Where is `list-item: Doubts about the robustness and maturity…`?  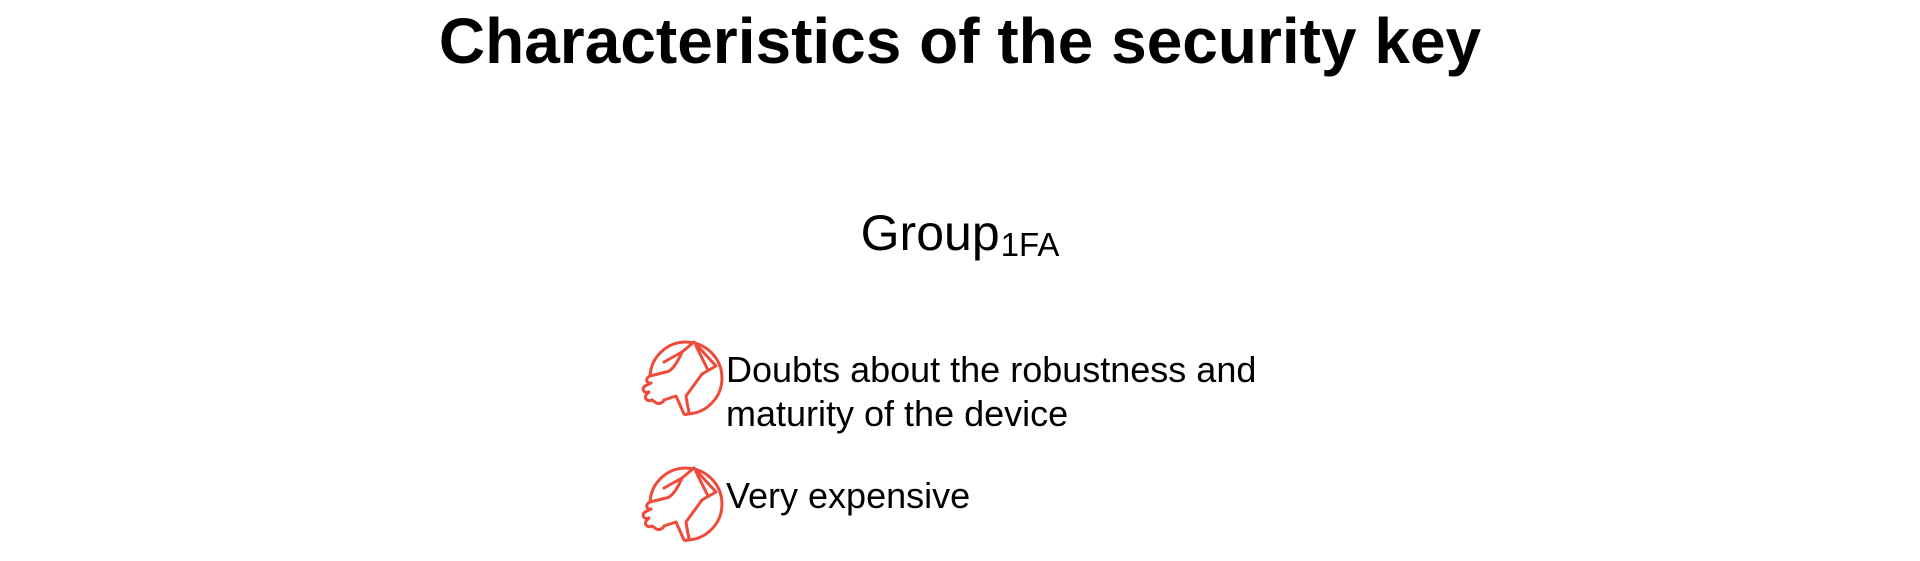
list-item: Doubts about the robustness and maturity… is located at coordinates (991, 384).